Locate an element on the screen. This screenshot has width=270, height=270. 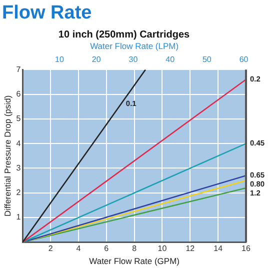
y-tick-label: 7 is located at coordinates (19, 69).